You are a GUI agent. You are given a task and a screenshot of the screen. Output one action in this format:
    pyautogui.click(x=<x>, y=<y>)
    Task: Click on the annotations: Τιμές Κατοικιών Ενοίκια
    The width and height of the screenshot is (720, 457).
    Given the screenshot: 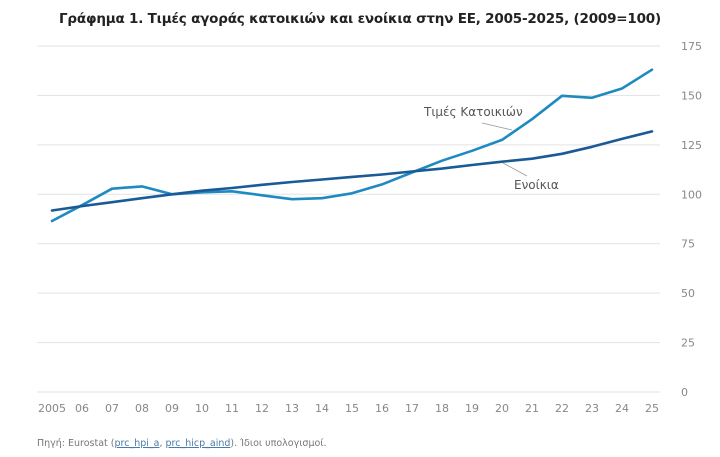 What is the action you would take?
    pyautogui.click(x=491, y=148)
    